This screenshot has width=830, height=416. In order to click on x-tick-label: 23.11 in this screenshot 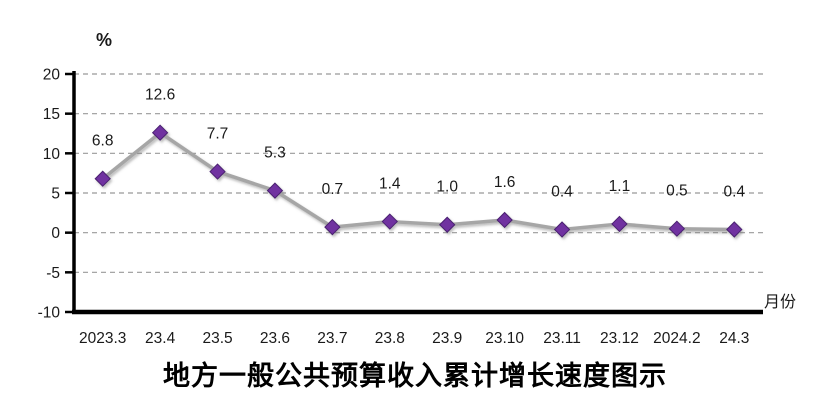, I will do `click(562, 338)`.